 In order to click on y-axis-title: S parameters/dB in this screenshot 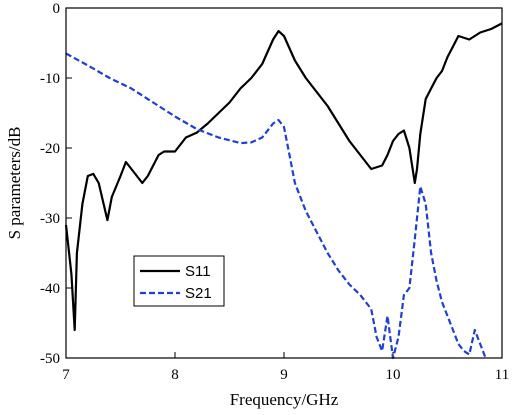, I will do `click(14, 183)`.